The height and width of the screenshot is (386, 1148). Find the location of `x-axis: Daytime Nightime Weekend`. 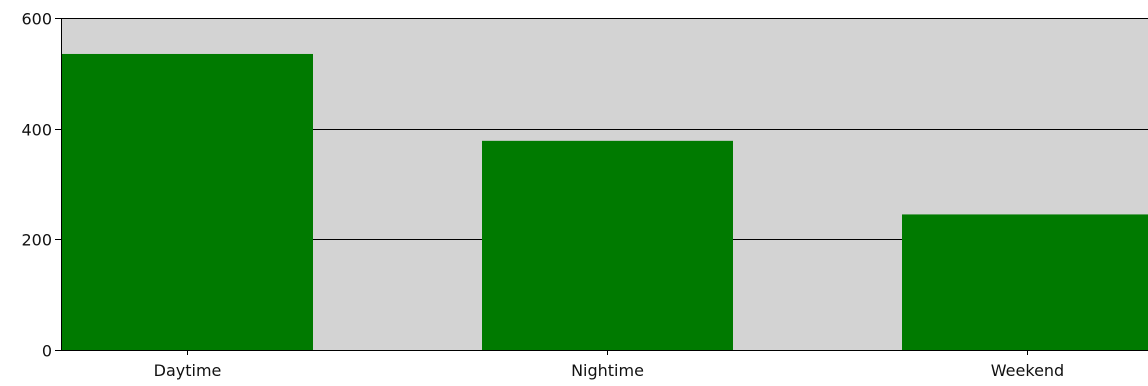

x-axis: Daytime Nightime Weekend is located at coordinates (604, 365).